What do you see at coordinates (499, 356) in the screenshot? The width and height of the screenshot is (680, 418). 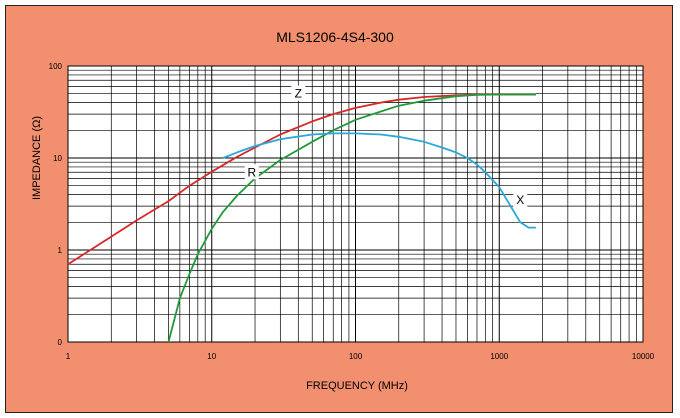 I see `x-tick-label: 1000` at bounding box center [499, 356].